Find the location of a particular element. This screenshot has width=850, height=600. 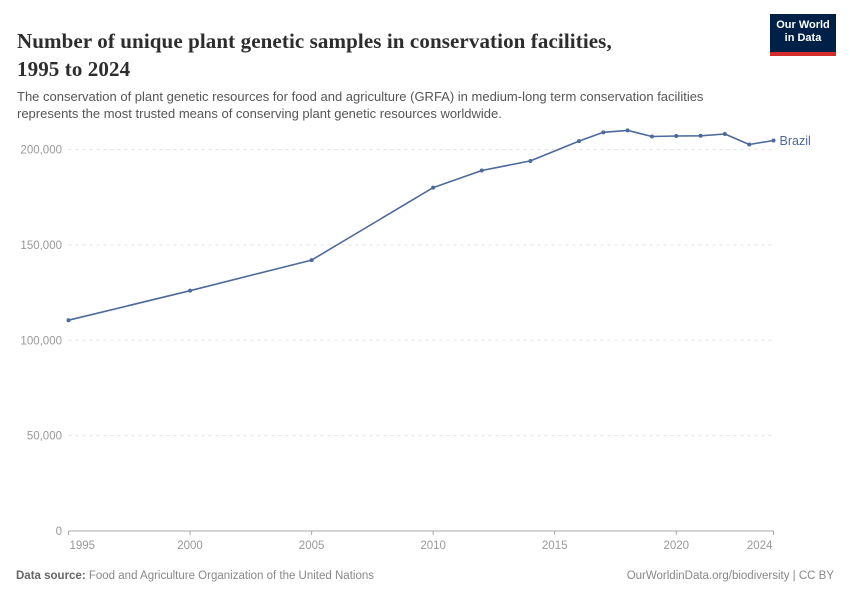

y-tick-label: 100,000 is located at coordinates (41, 341).